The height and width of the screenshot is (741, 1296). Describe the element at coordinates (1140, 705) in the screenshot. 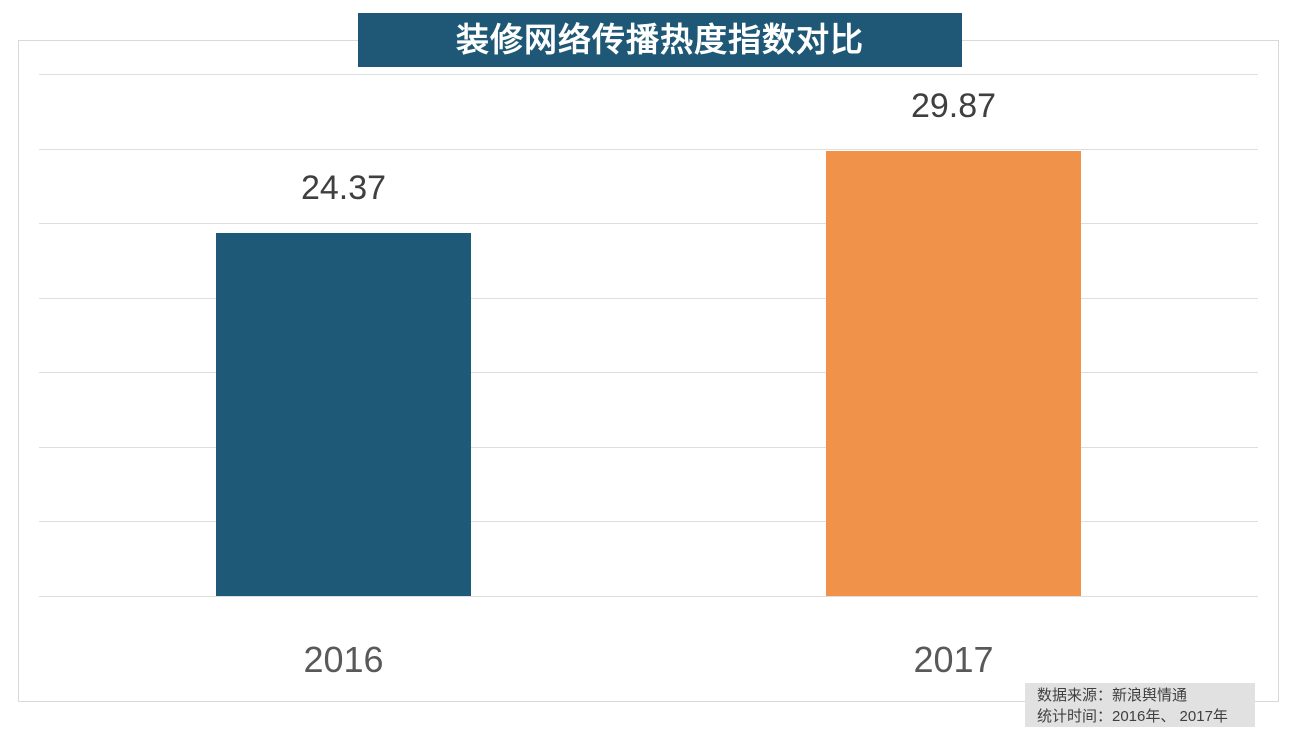

I see `data-source-note: 数据来源：新浪舆情通 统计时间：2016年、 2017年` at that location.